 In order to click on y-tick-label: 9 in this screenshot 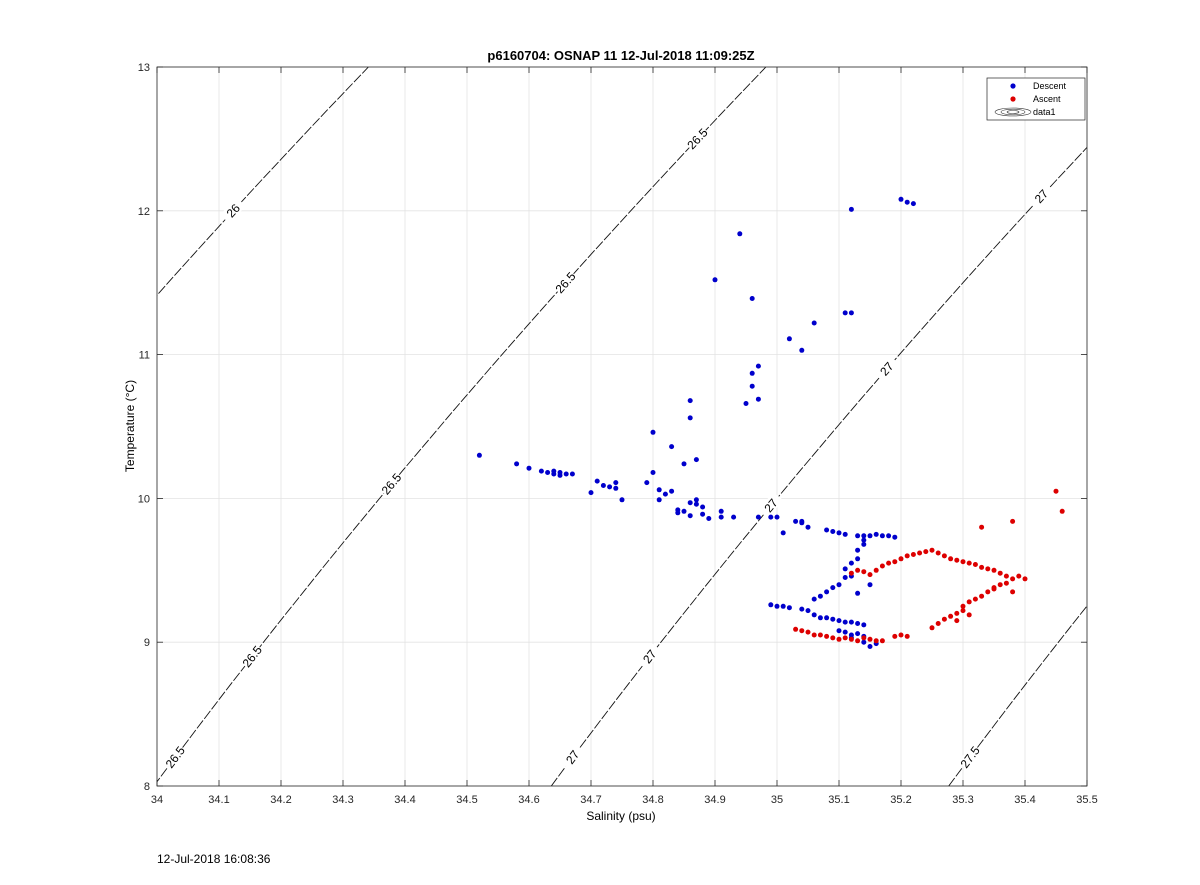, I will do `click(147, 643)`.